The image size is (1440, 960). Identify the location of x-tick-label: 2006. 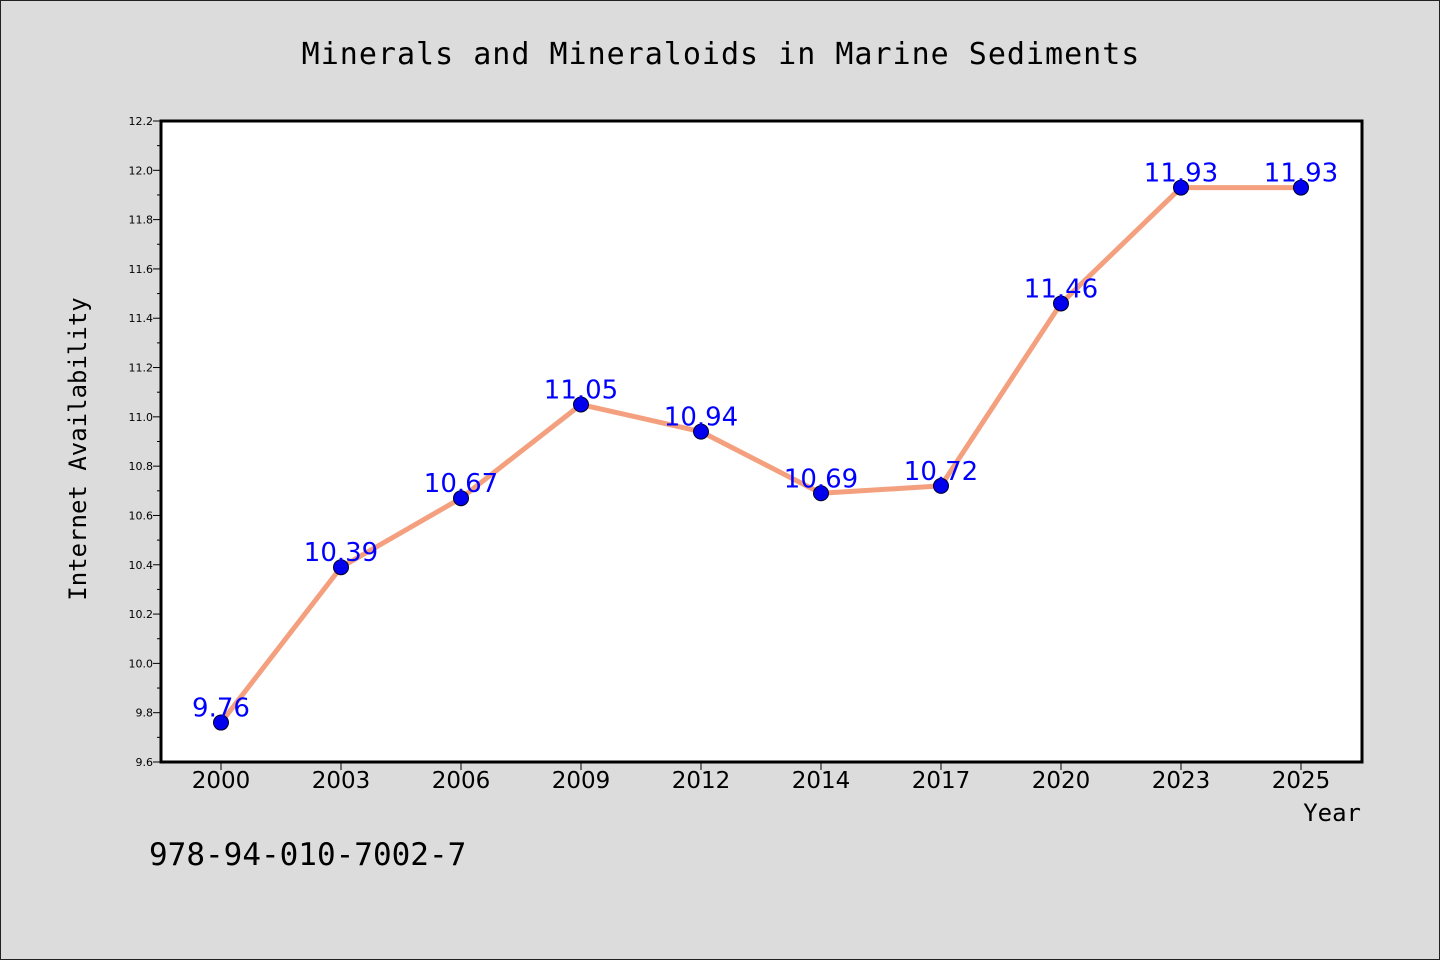
(461, 781).